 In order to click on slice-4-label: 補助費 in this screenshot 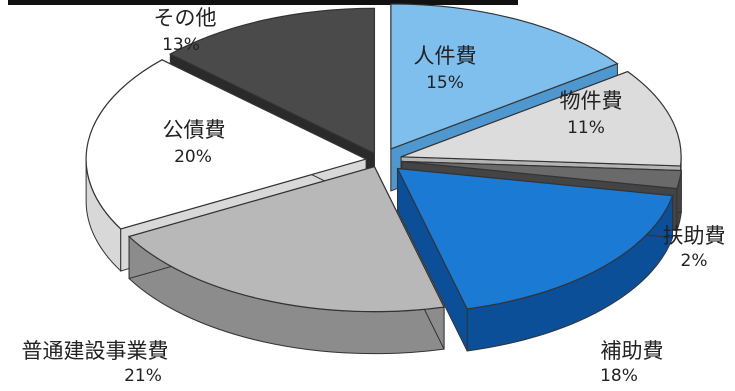, I will do `click(632, 351)`.